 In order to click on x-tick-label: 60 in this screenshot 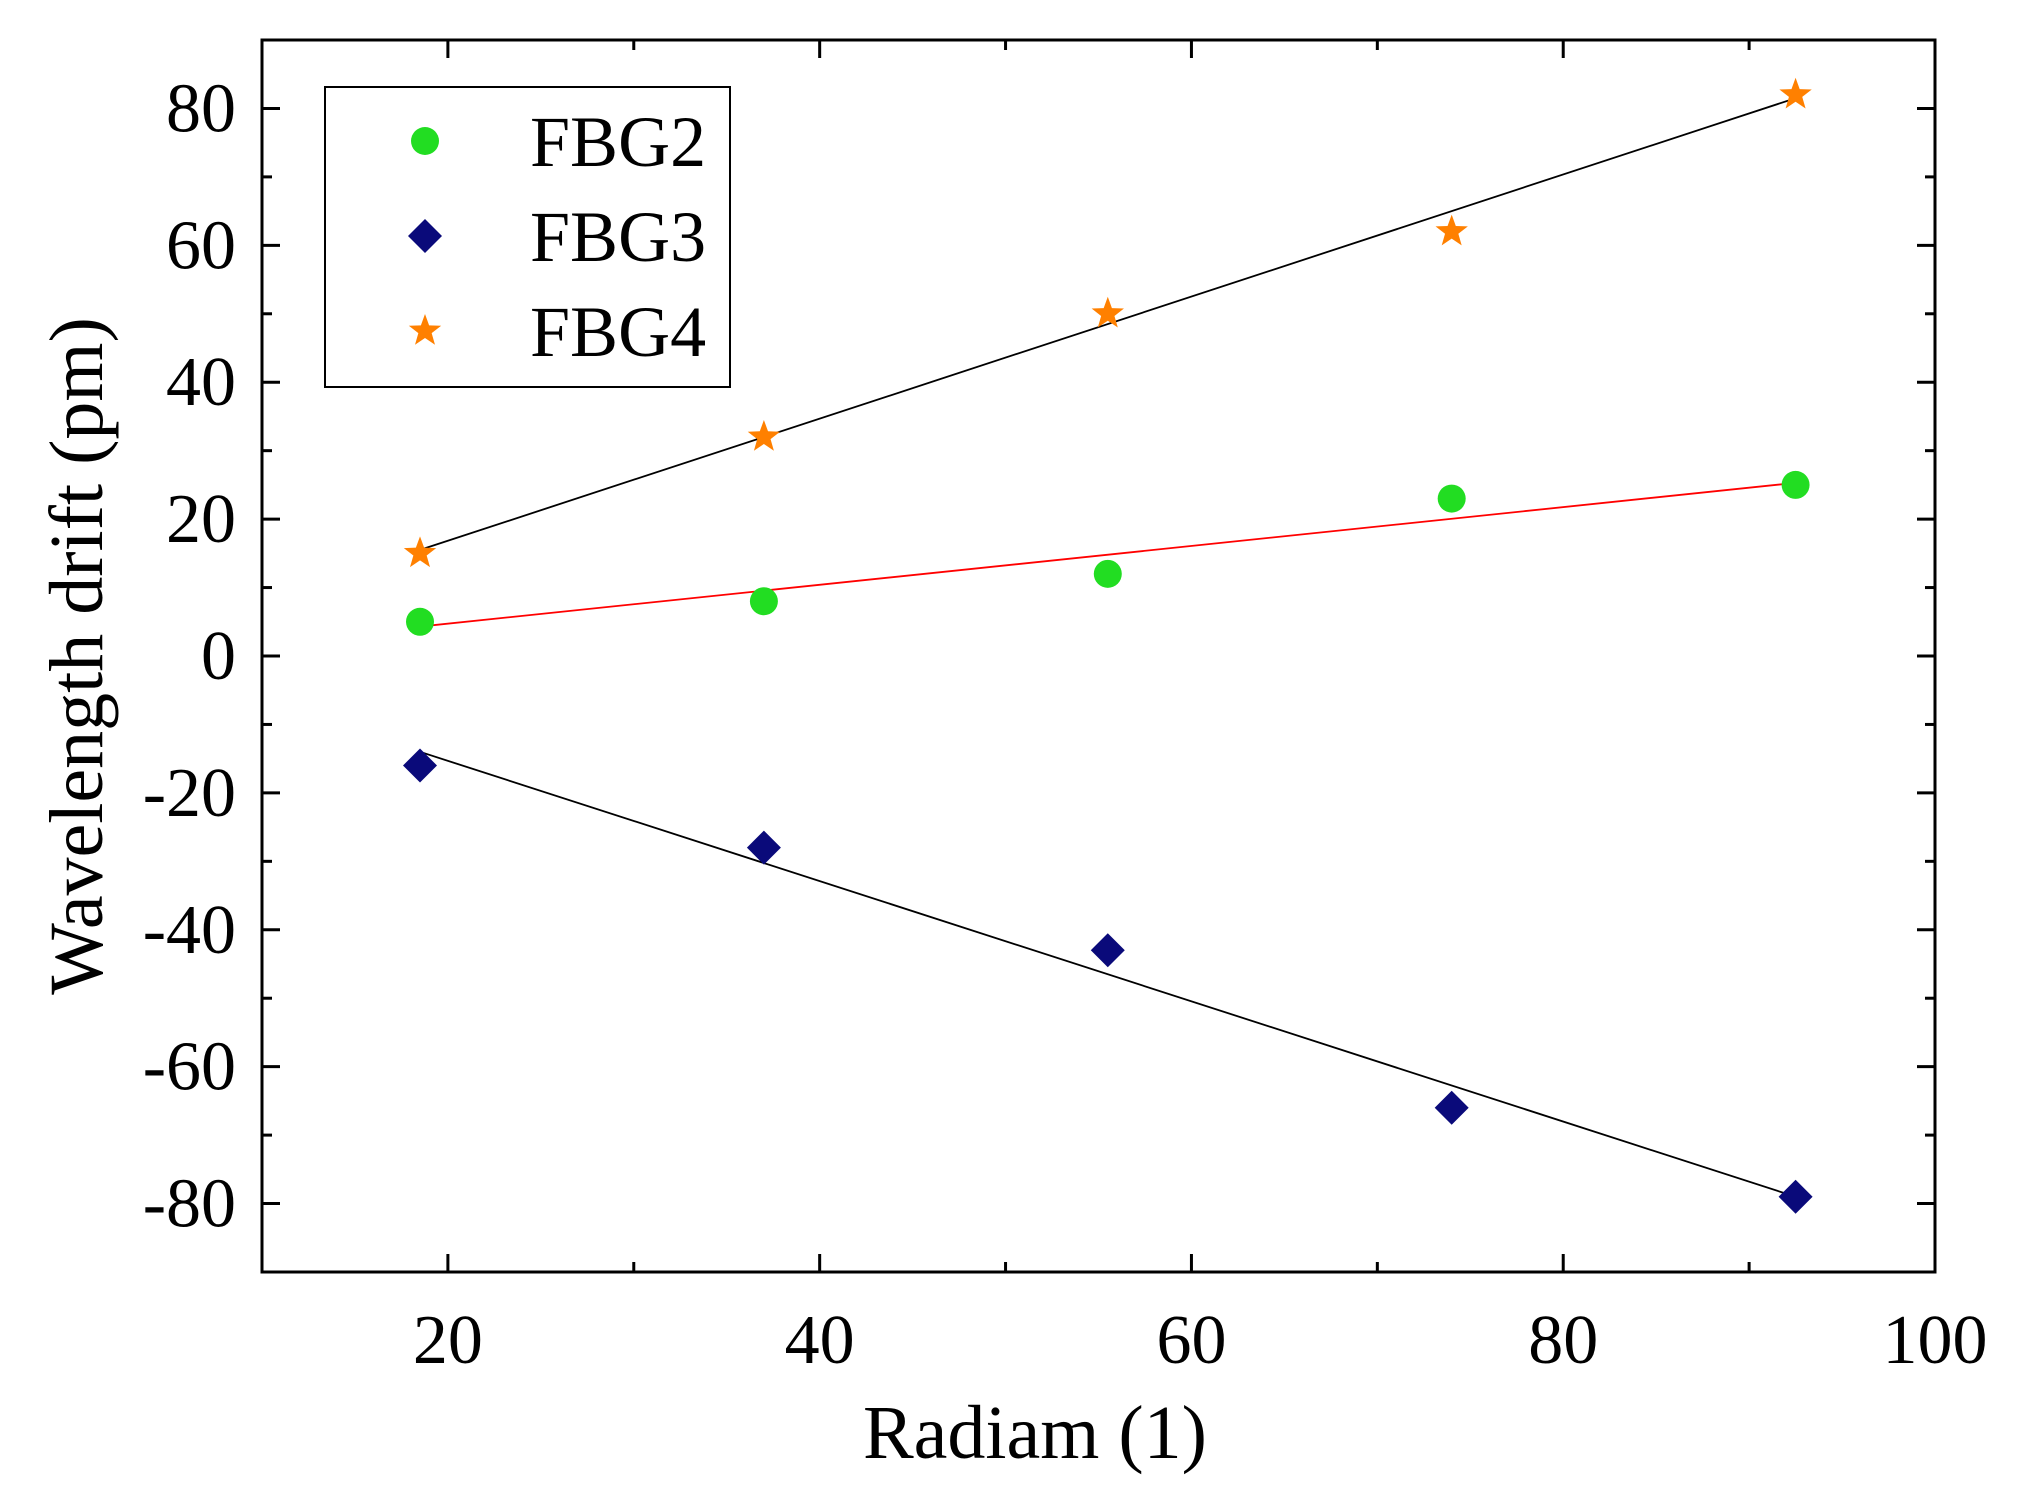, I will do `click(1191, 1340)`.